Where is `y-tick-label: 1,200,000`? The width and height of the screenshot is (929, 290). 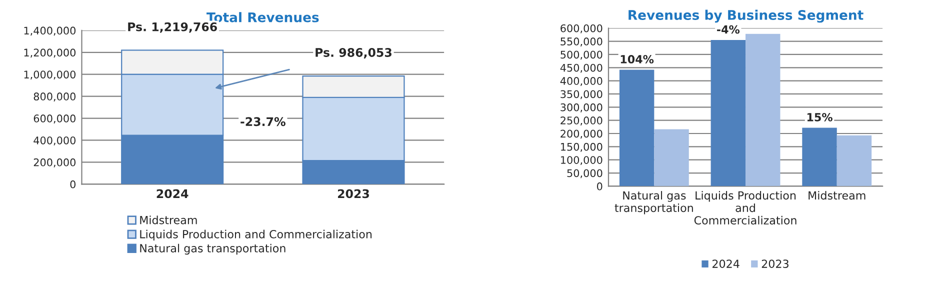 y-tick-label: 1,200,000 is located at coordinates (50, 53).